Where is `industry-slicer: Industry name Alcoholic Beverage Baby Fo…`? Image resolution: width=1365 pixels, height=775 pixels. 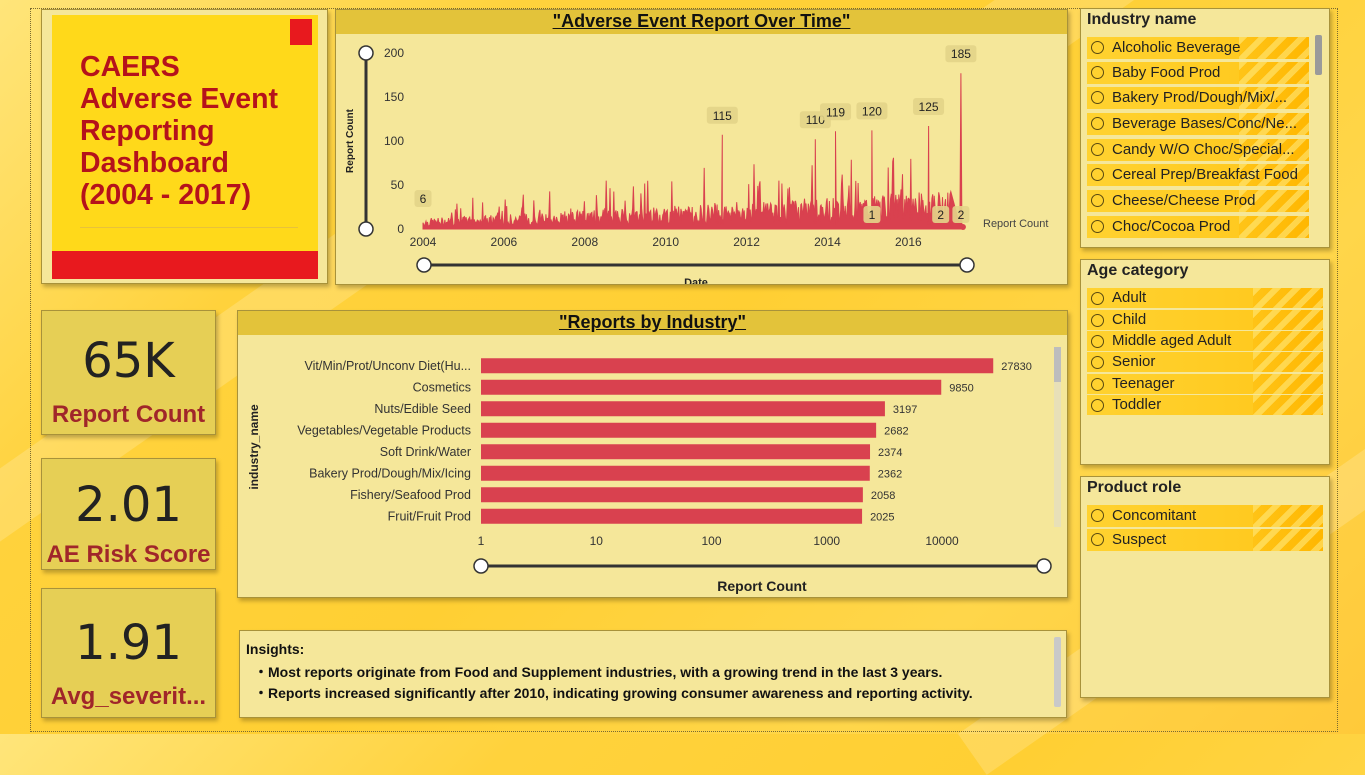
industry-slicer: Industry name Alcoholic Beverage Baby Fo… is located at coordinates (1205, 128).